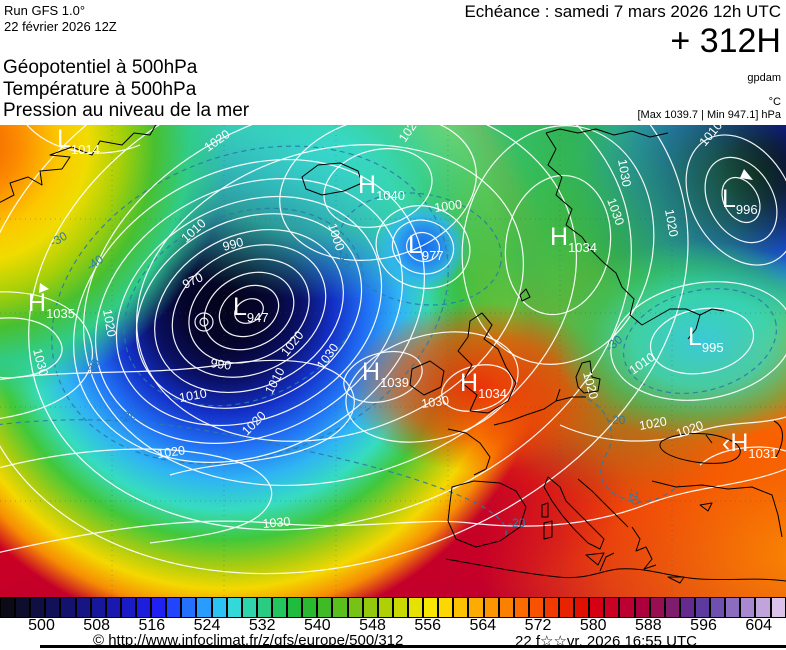 Image resolution: width=786 pixels, height=650 pixels. I want to click on isobar-rings-l995, so click(698, 341).